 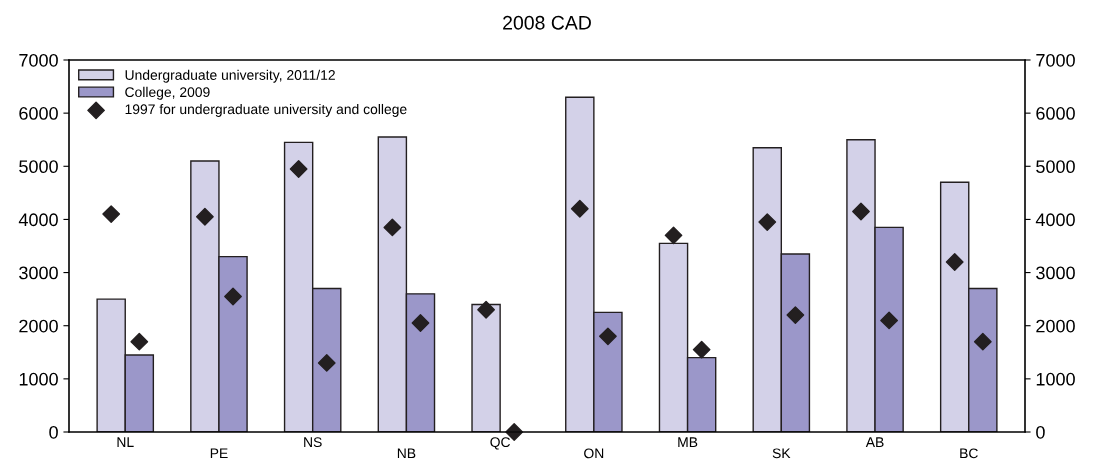 What do you see at coordinates (219, 453) in the screenshot?
I see `x-tick-label: PE` at bounding box center [219, 453].